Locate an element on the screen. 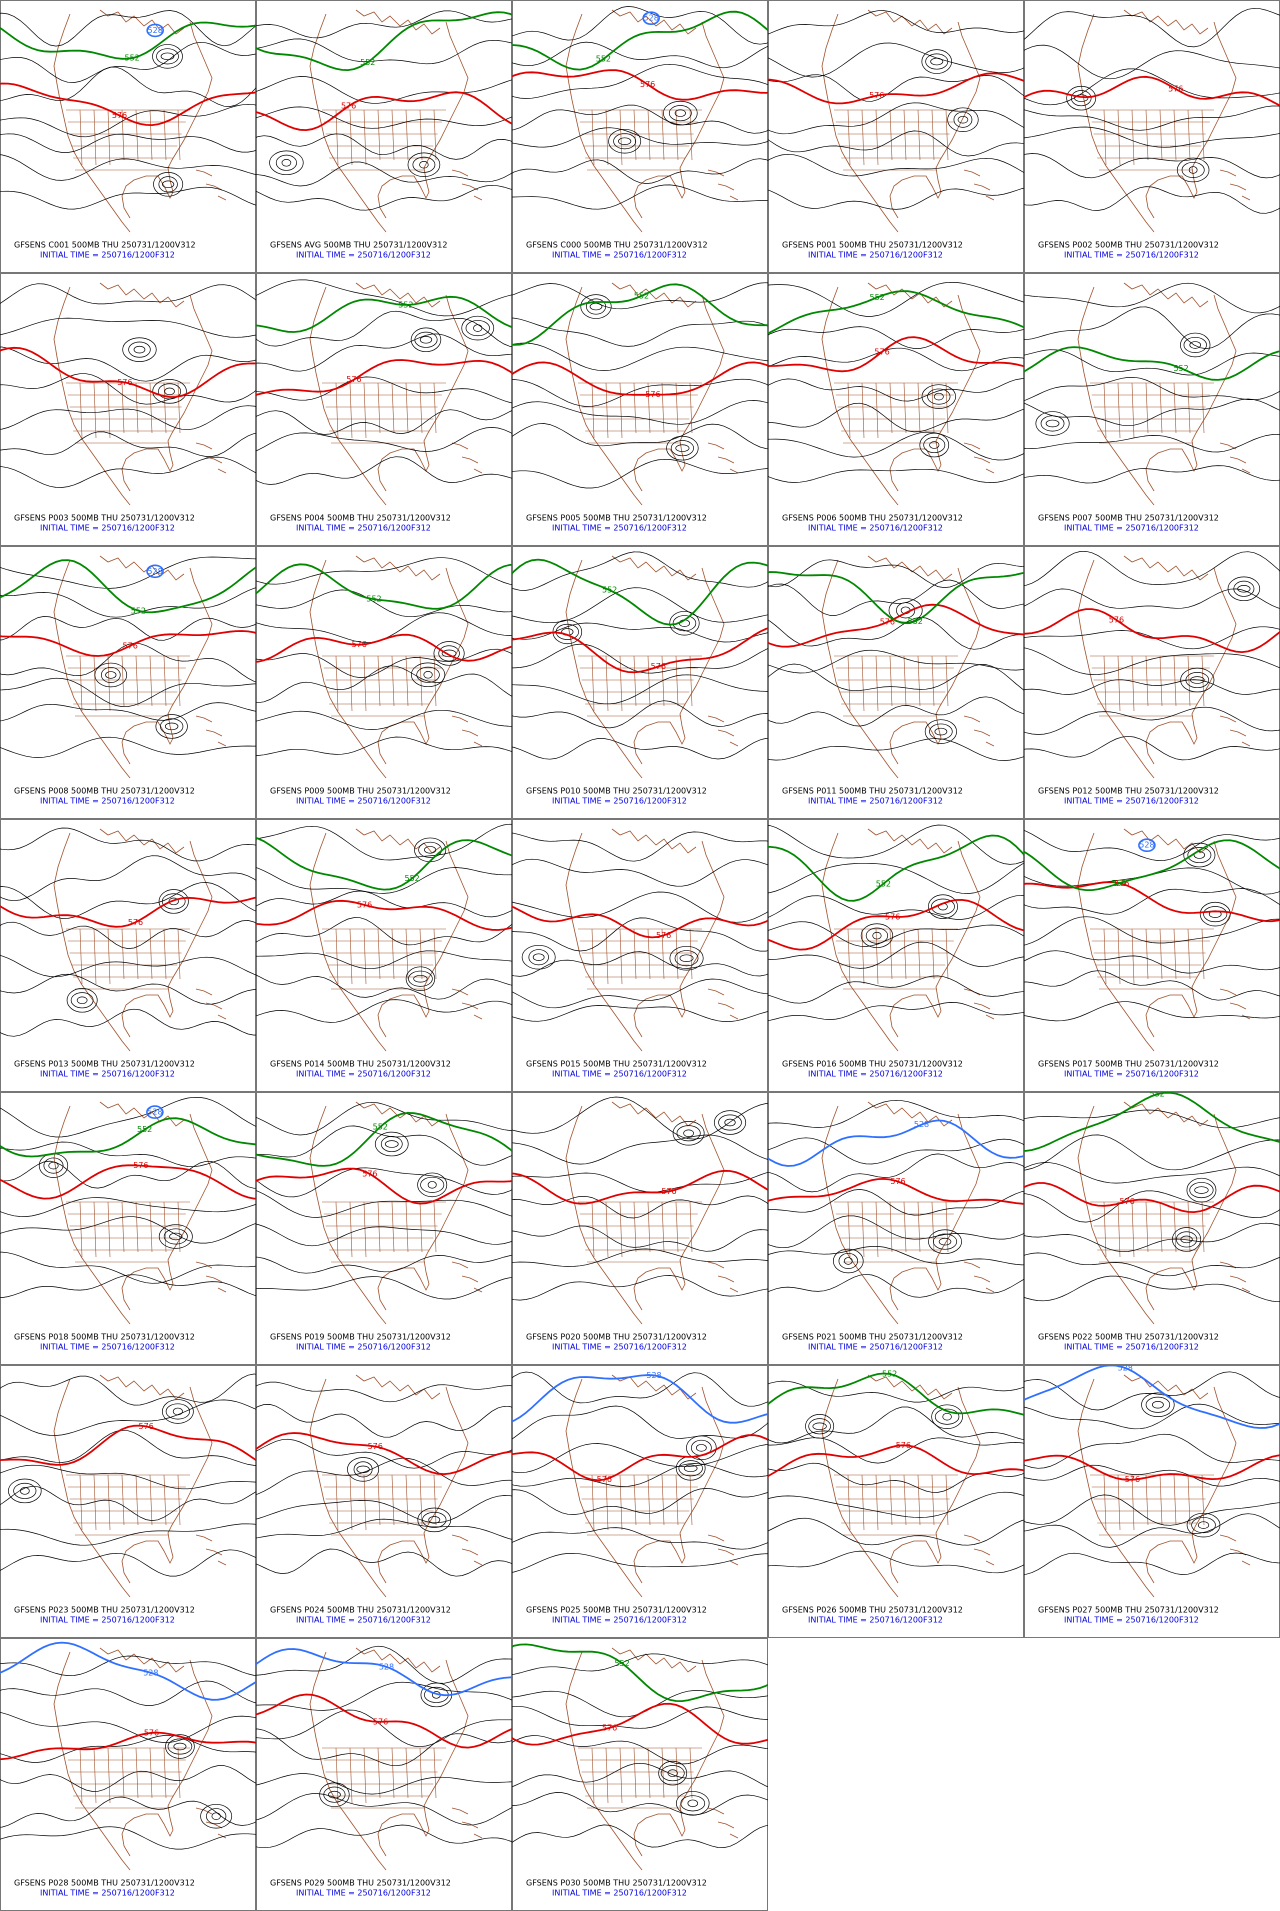  panel-title: GFSENS P023 500MB THU 250731/1200V312 is located at coordinates (104, 1610).